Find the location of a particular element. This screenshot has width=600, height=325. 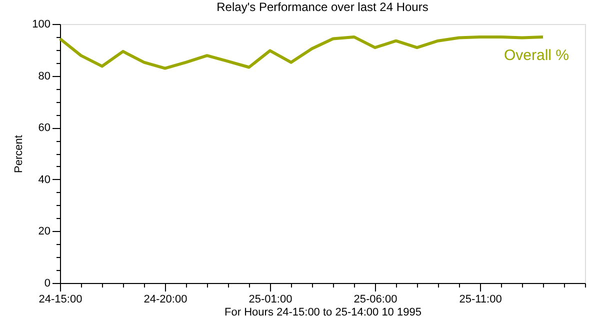

y-axis-title: Percent is located at coordinates (19, 154).